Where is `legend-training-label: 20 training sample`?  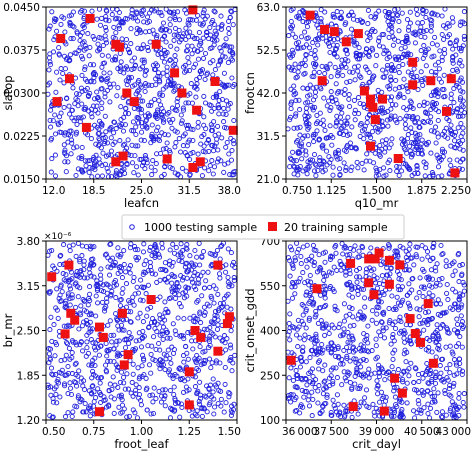
legend-training-label: 20 training sample is located at coordinates (336, 227).